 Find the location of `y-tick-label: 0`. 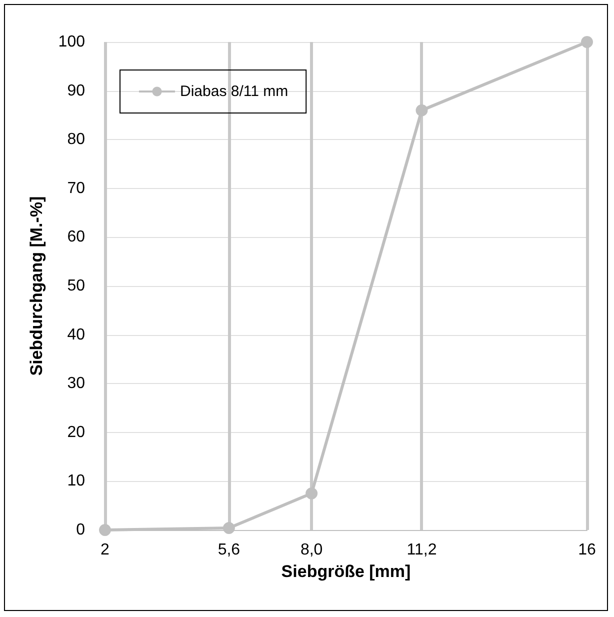

y-tick-label: 0 is located at coordinates (81, 530).